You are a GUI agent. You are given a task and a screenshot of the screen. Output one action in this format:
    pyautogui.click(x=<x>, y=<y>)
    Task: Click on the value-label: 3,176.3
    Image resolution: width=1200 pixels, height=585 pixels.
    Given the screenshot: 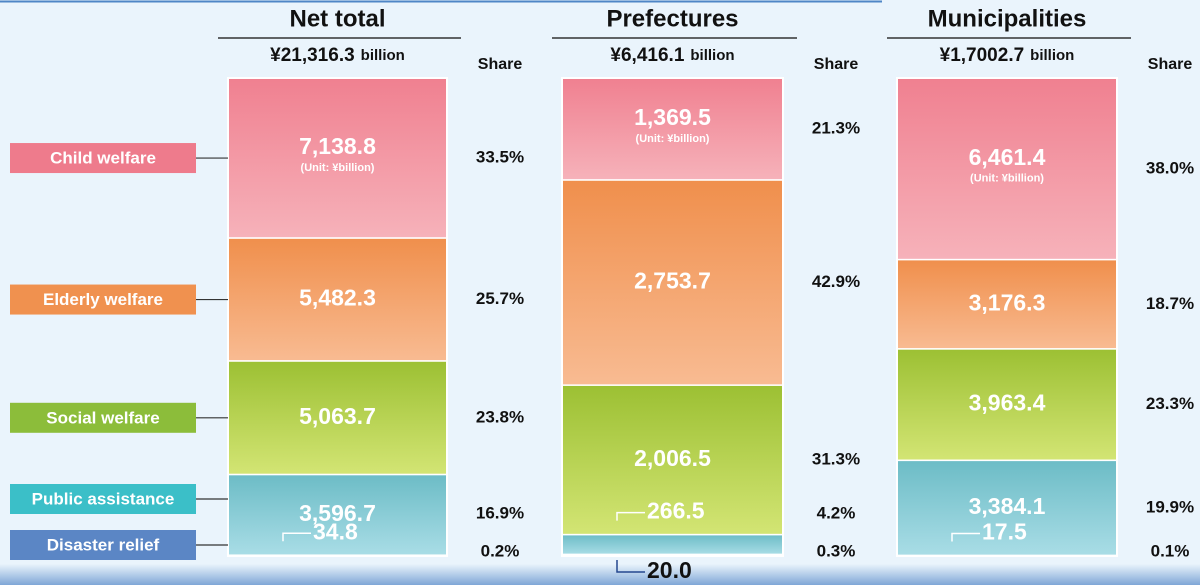 What is the action you would take?
    pyautogui.click(x=1007, y=302)
    